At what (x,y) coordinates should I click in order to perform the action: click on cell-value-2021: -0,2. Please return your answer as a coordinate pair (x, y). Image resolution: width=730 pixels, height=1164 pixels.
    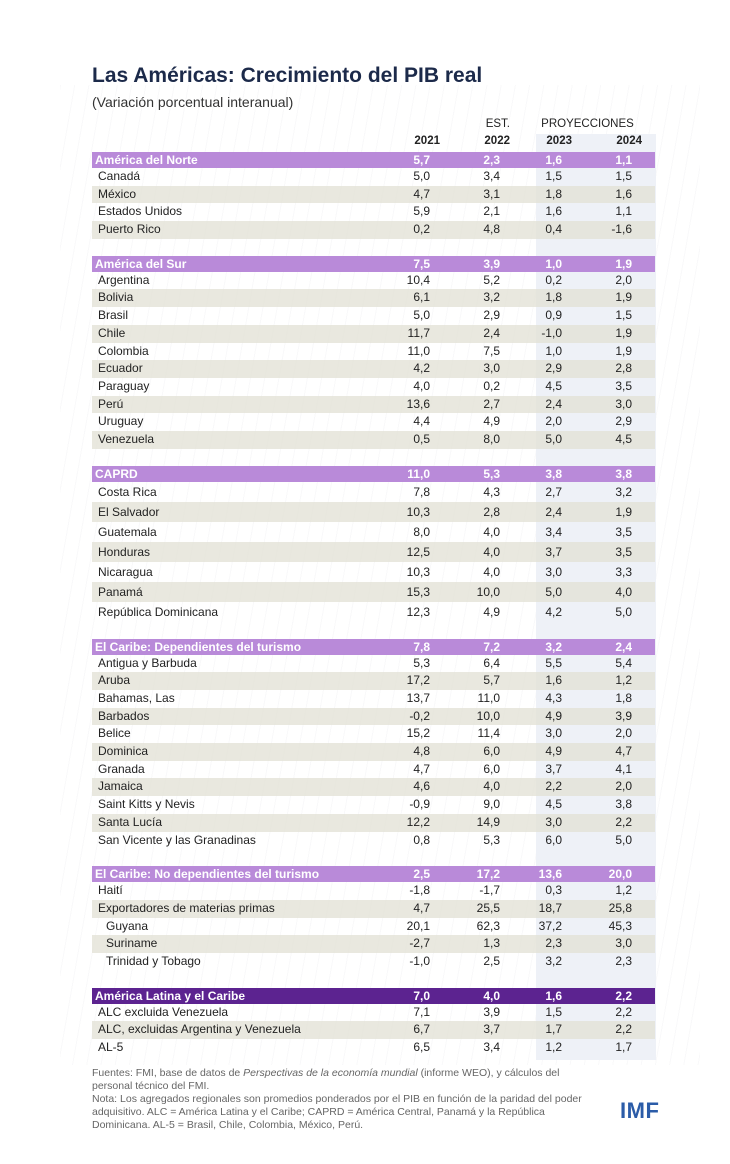
    Looking at the image, I should click on (419, 715).